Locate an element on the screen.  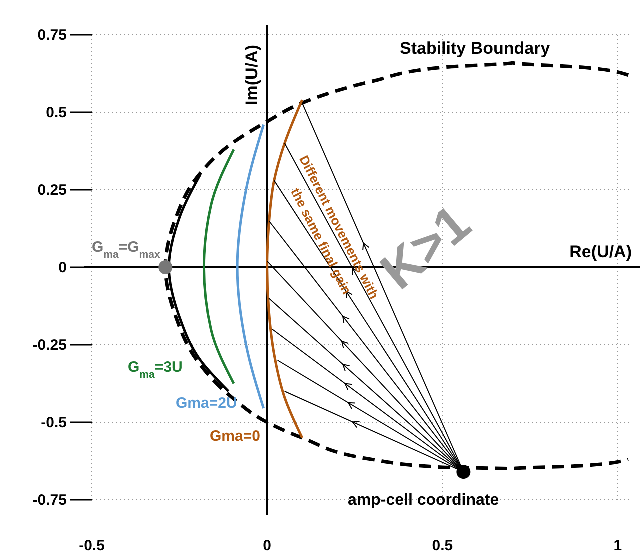
y-tick-label: 0 is located at coordinates (62, 267).